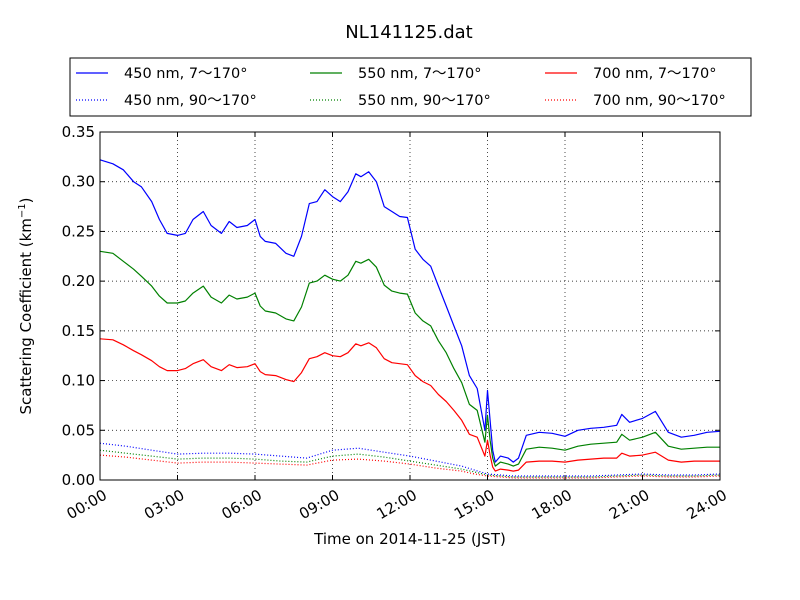 This screenshot has width=800, height=600. Describe the element at coordinates (78, 480) in the screenshot. I see `y-tick-label: 0.00` at that location.